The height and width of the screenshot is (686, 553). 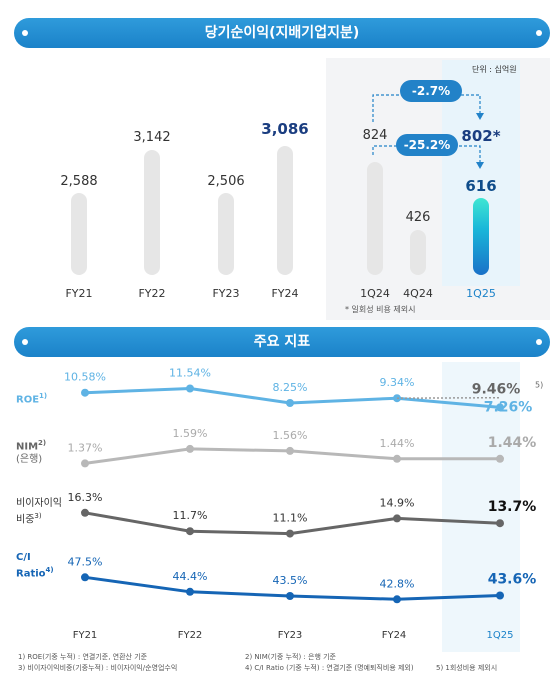 What do you see at coordinates (290, 518) in the screenshot?
I see `nonint-value-label: 11.1%` at bounding box center [290, 518].